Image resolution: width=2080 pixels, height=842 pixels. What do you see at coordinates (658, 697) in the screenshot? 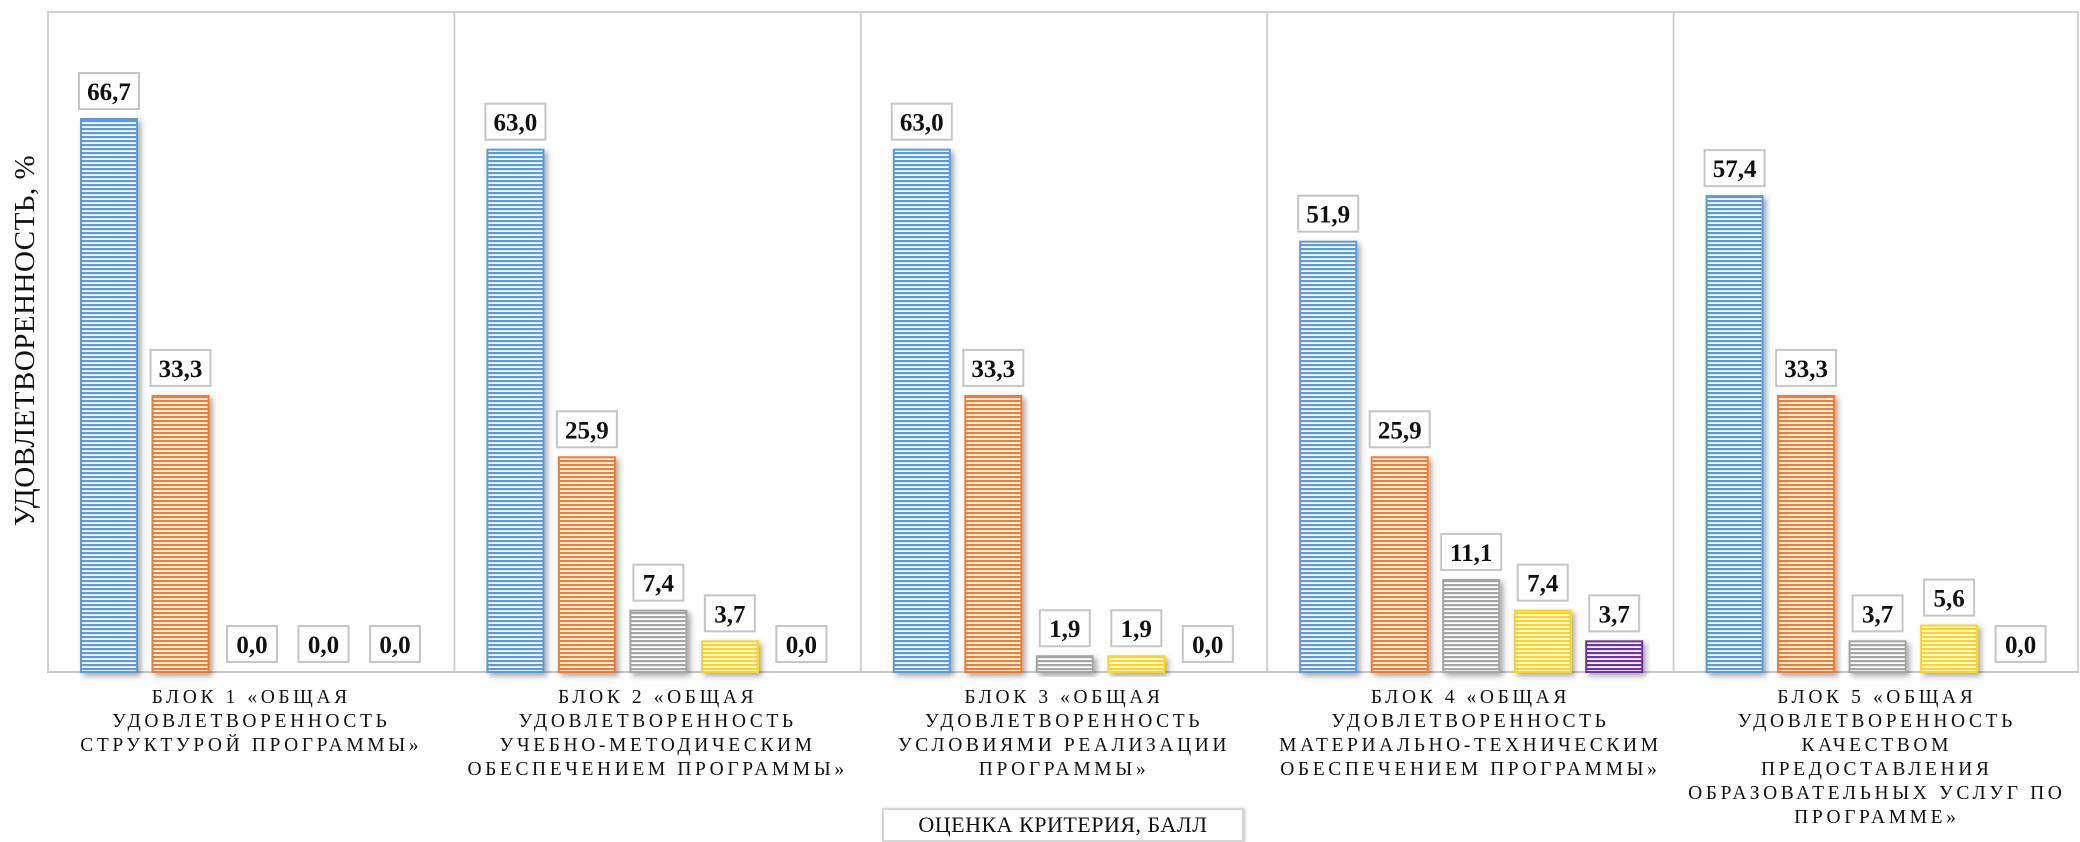
I see `category-label-line: БЛОК 2 «ОБЩАЯ` at bounding box center [658, 697].